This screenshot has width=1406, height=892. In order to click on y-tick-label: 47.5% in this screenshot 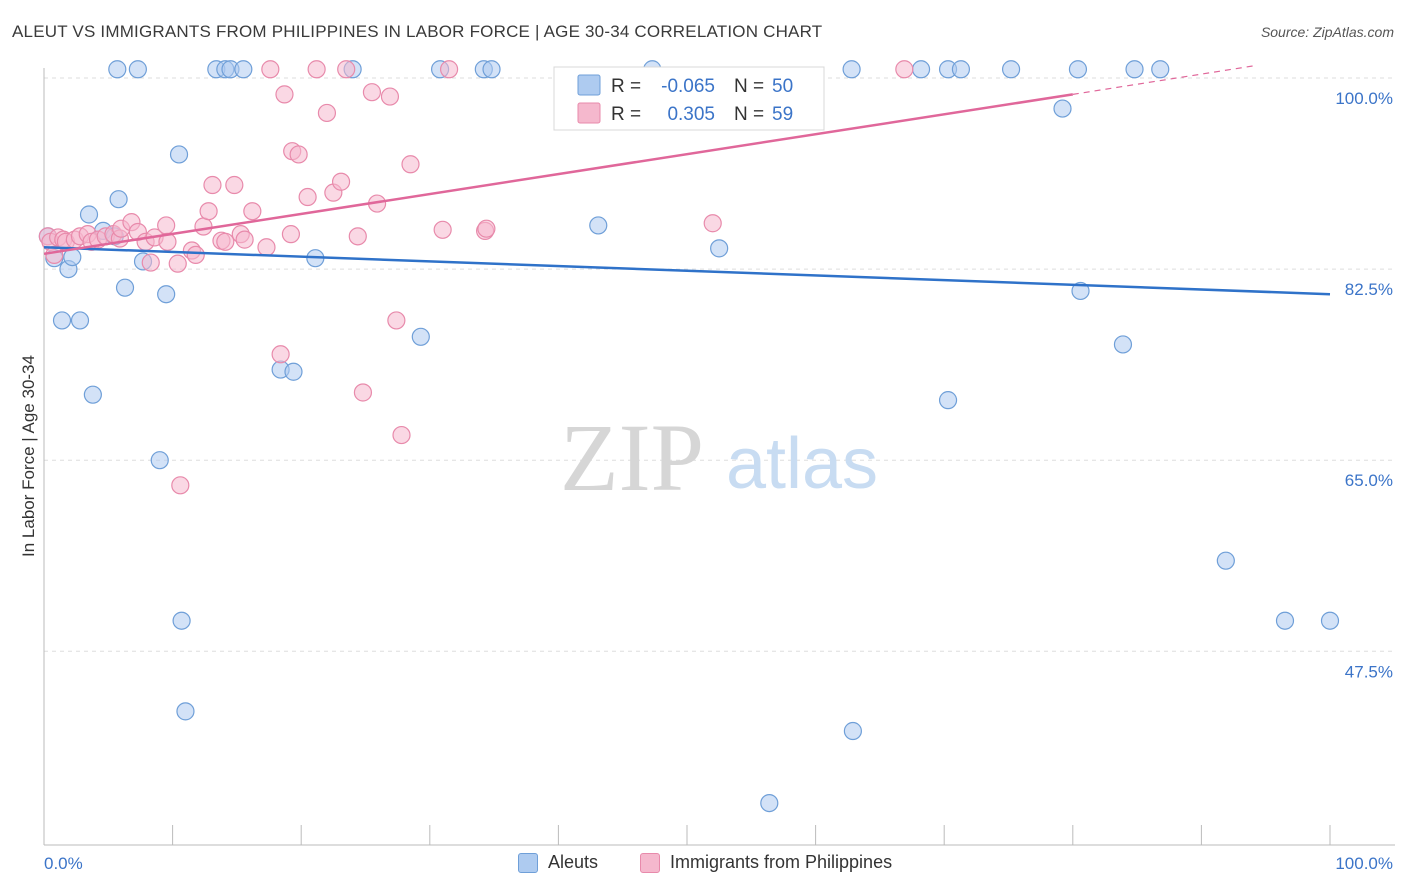, I will do `click(1369, 671)`.